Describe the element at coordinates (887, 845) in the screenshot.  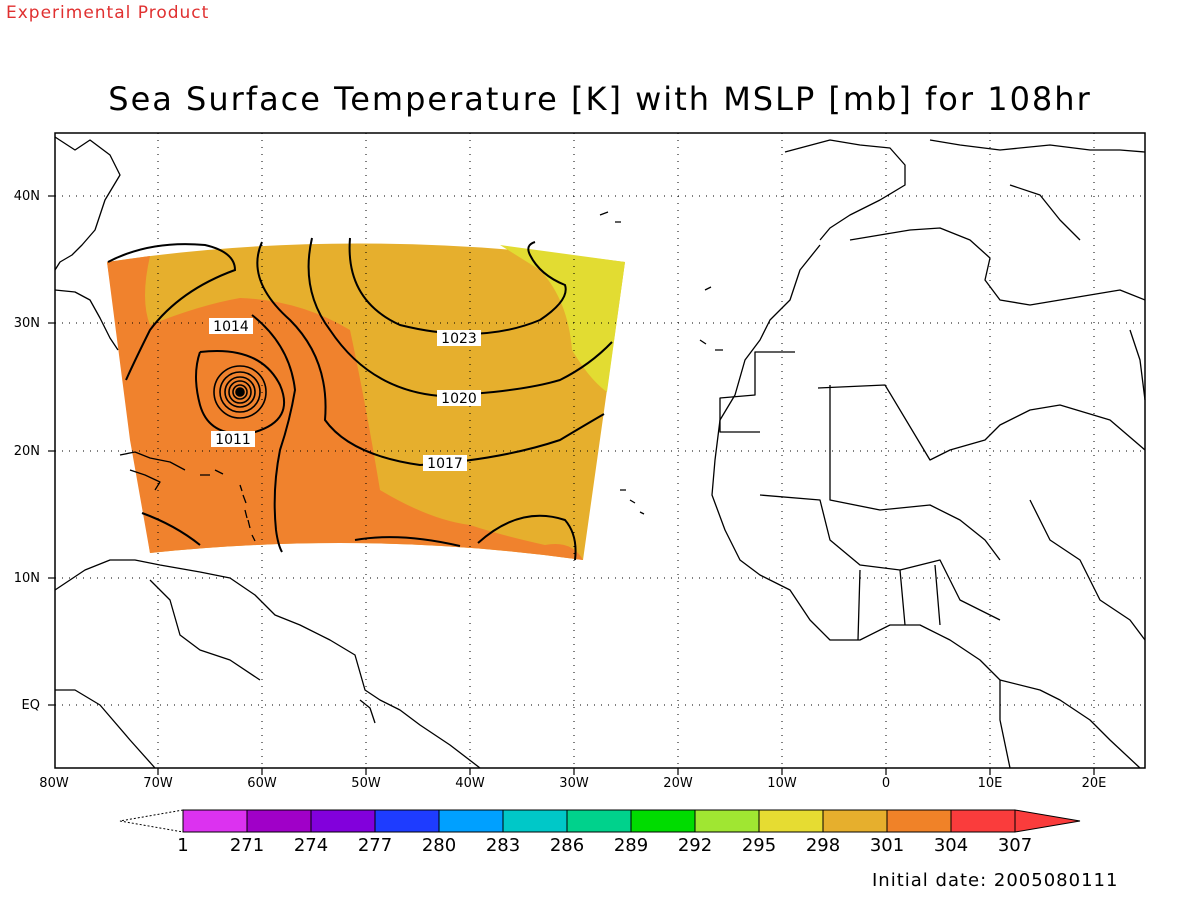
I see `colorbar-label: 301` at that location.